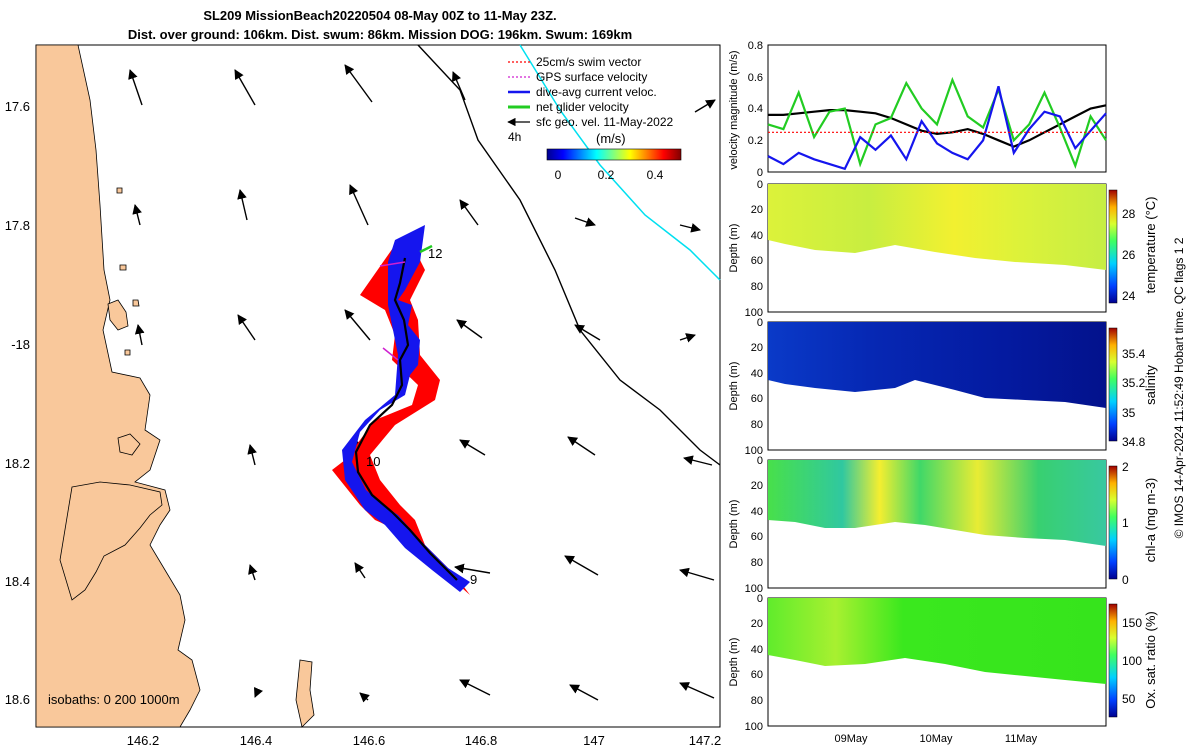 The width and height of the screenshot is (1200, 750). What do you see at coordinates (757, 650) in the screenshot?
I see `depth-tick: 40` at bounding box center [757, 650].